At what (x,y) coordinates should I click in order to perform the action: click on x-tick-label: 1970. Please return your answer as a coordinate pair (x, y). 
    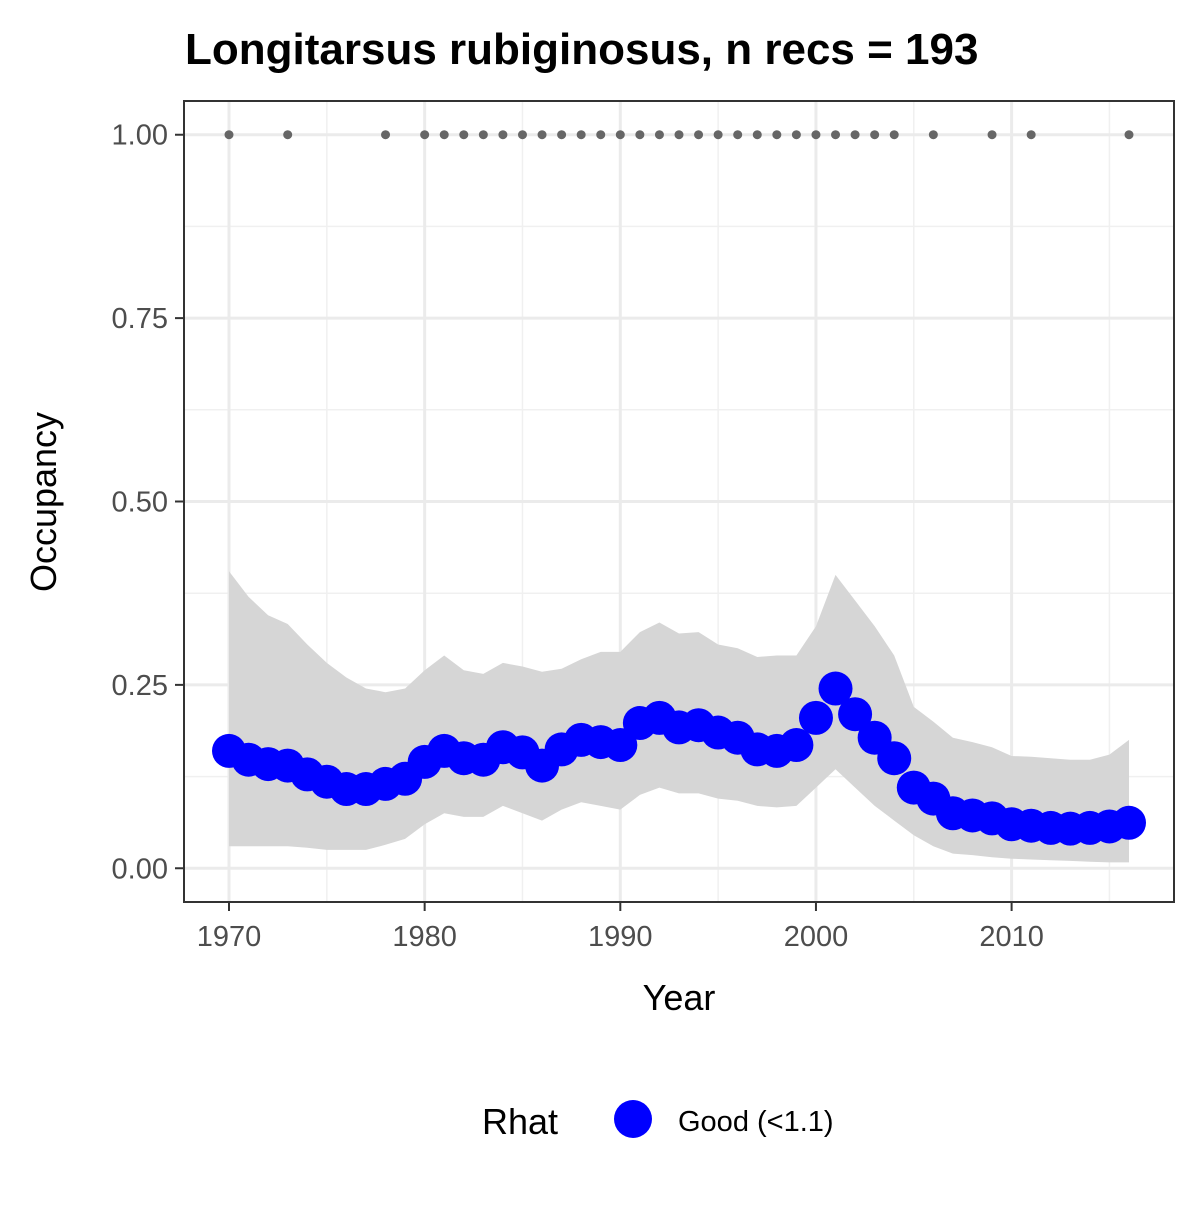
    Looking at the image, I should click on (229, 937).